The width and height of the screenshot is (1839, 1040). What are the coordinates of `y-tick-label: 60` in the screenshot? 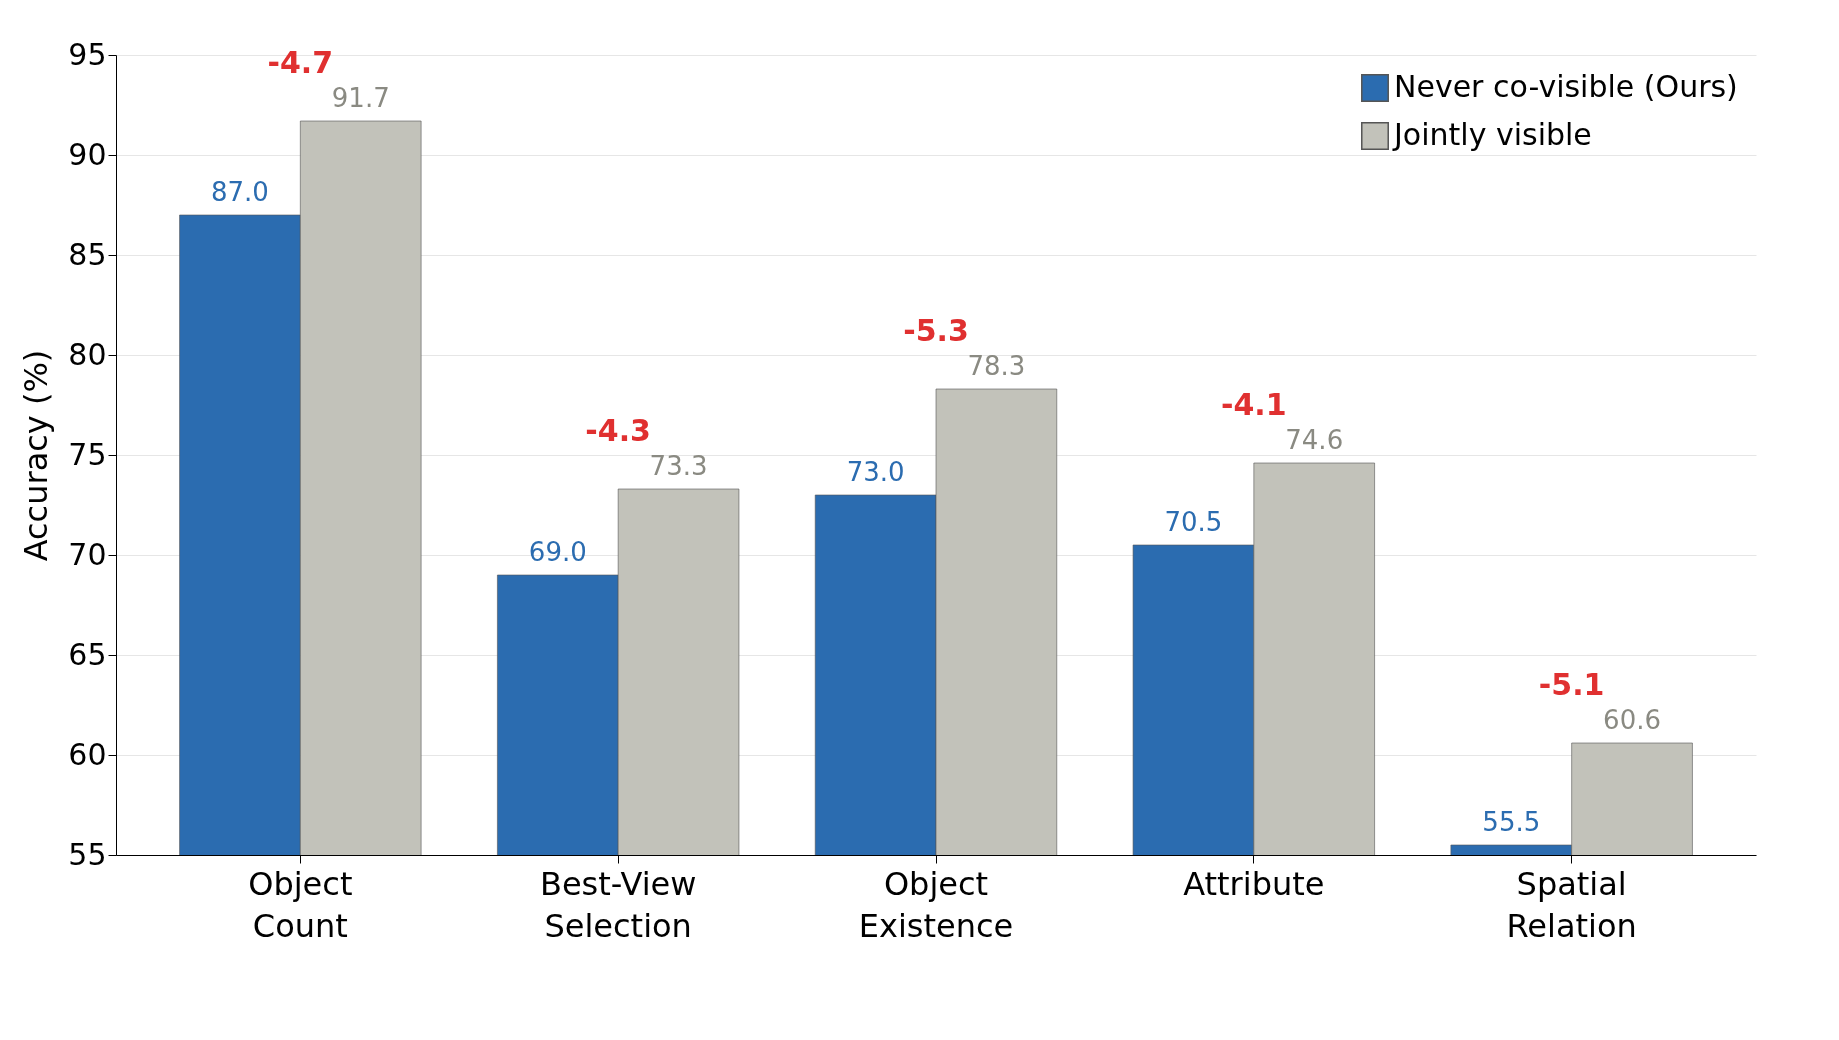 It's located at (87, 754).